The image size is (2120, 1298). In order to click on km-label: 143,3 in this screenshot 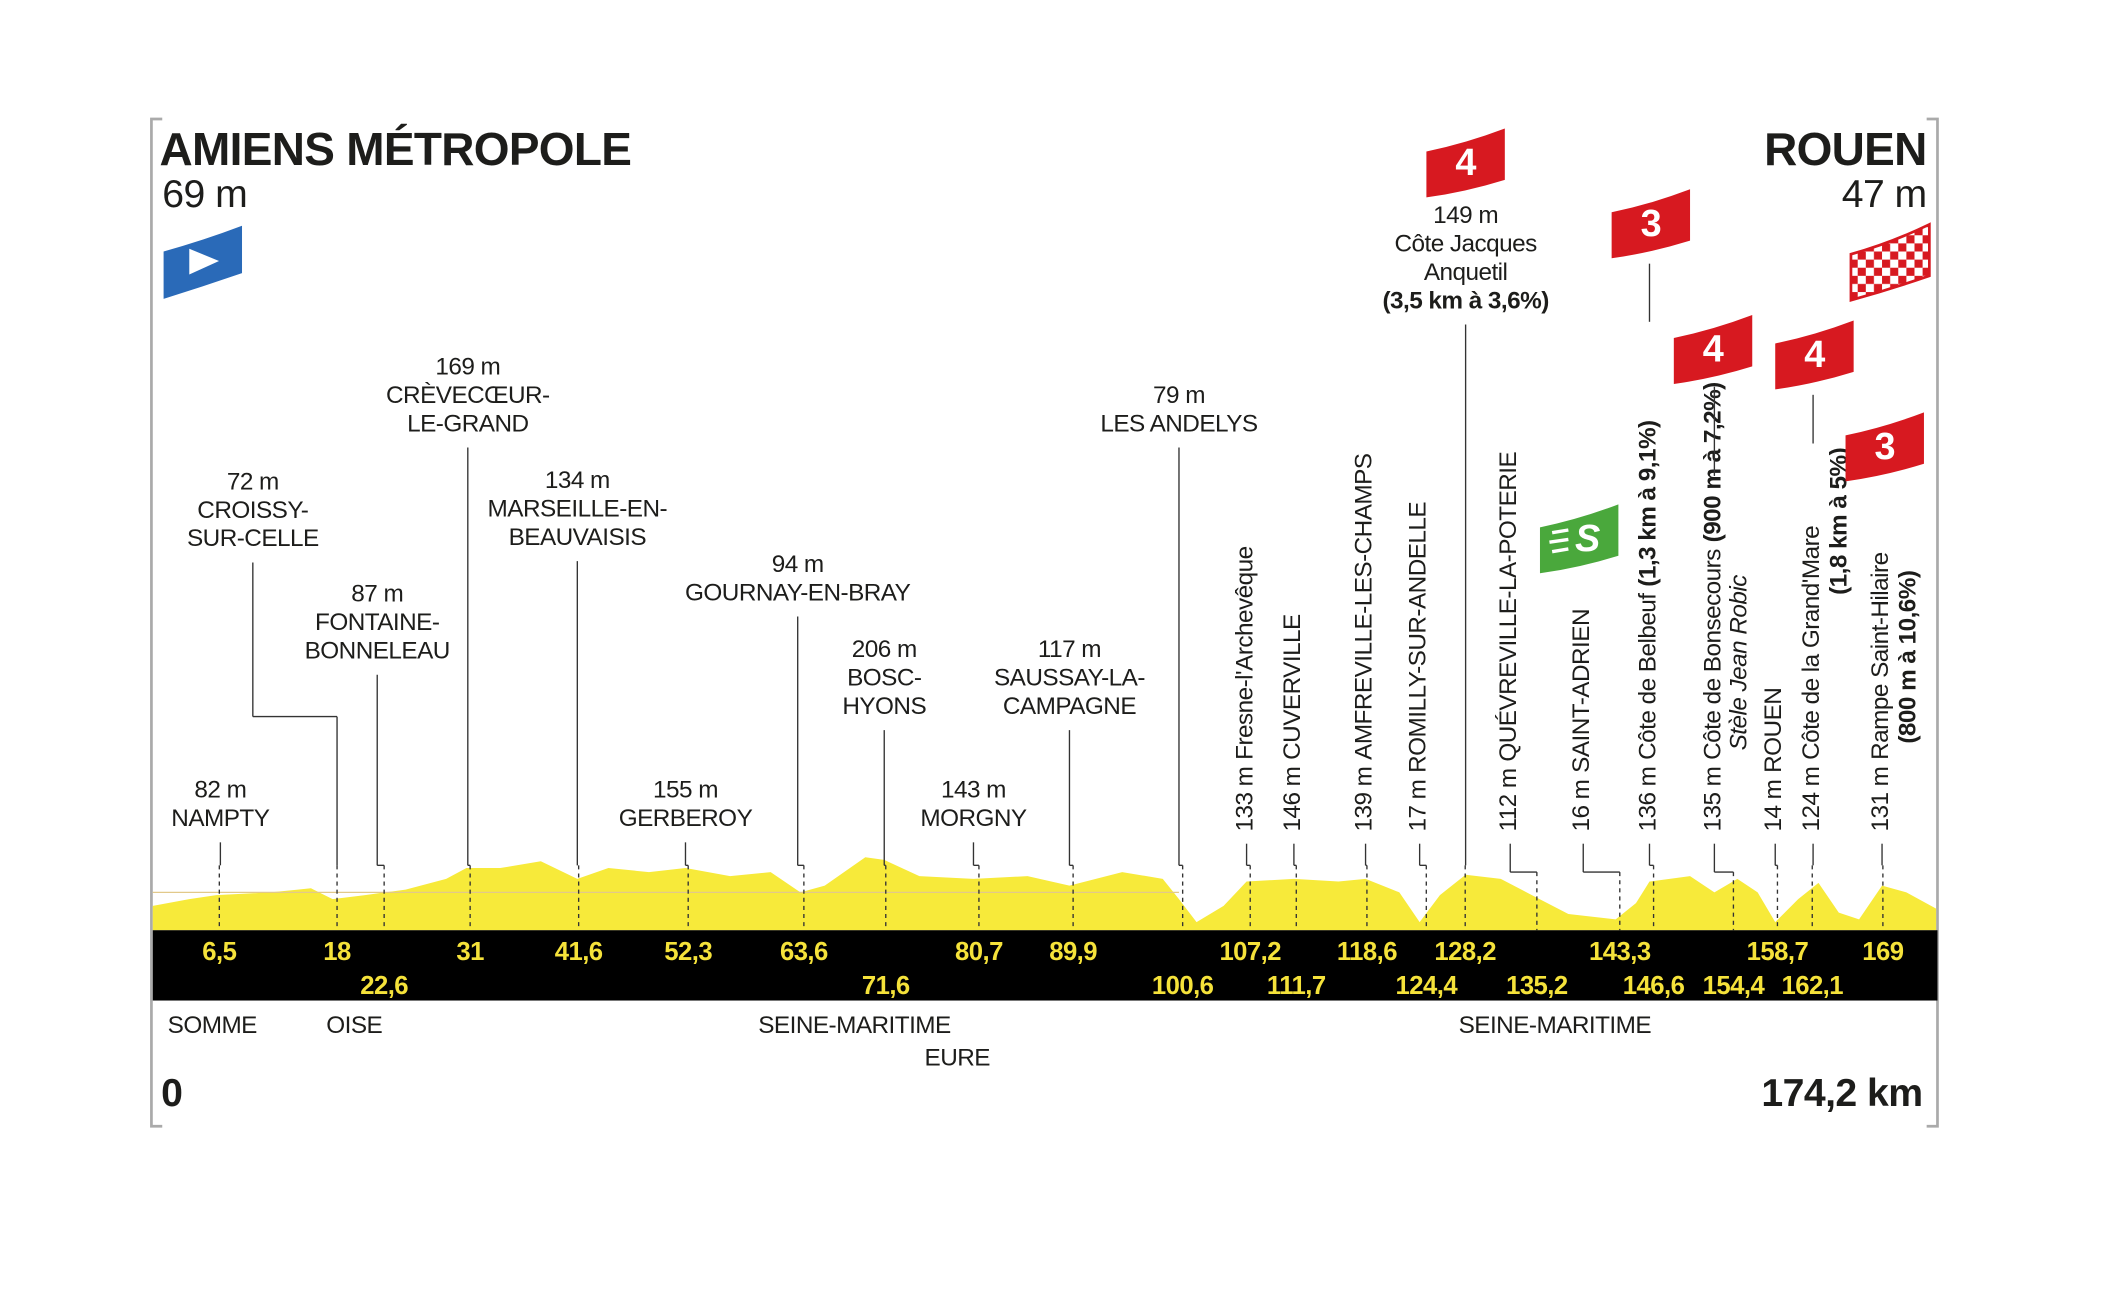, I will do `click(1620, 952)`.